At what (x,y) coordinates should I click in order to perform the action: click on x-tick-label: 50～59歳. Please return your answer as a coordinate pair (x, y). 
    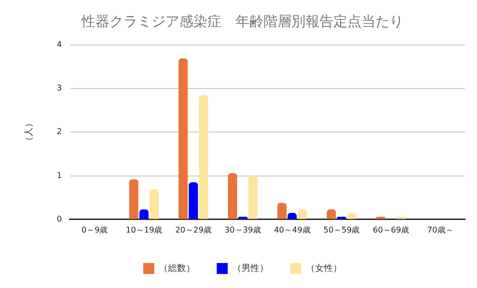
    Looking at the image, I should click on (341, 229).